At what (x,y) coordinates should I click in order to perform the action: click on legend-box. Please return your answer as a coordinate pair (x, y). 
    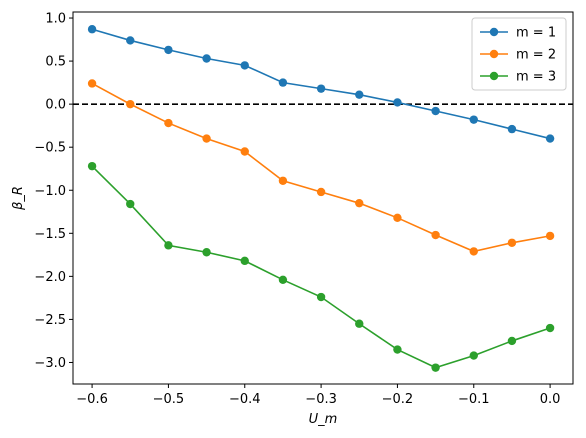
    Looking at the image, I should click on (519, 54).